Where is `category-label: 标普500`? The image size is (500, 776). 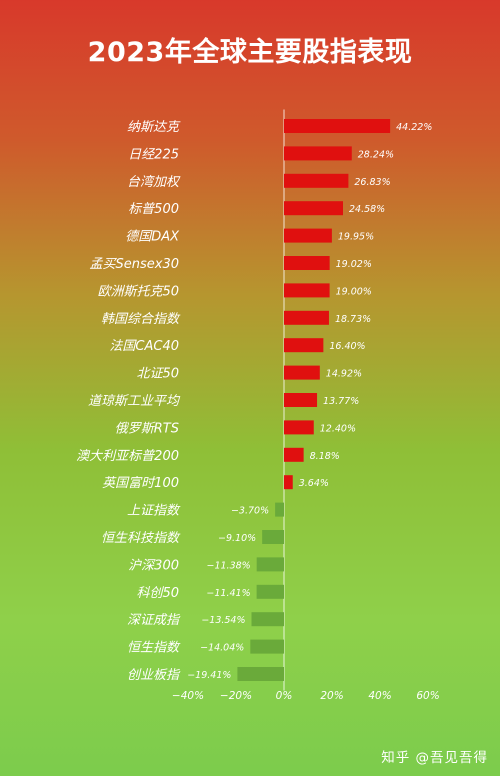 category-label: 标普500 is located at coordinates (153, 209).